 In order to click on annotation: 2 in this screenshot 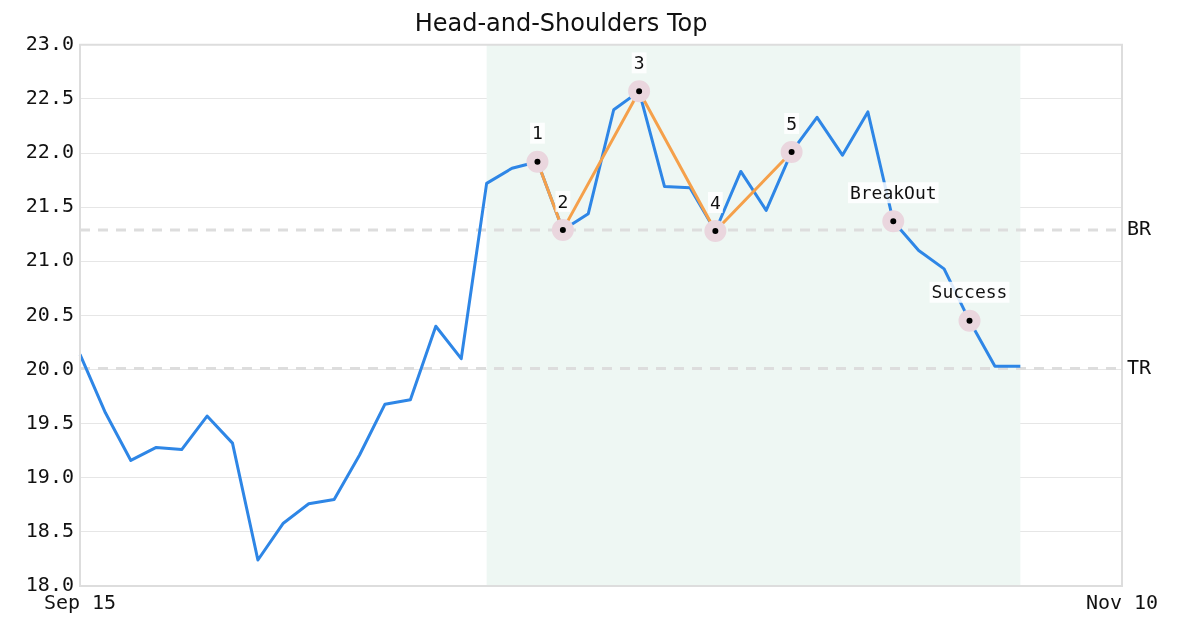, I will do `click(563, 201)`.